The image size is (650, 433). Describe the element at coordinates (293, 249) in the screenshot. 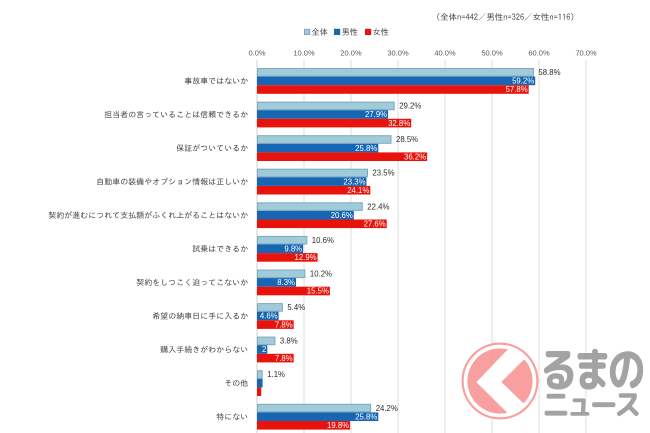

I see `svg-text: 9.8%` at that location.